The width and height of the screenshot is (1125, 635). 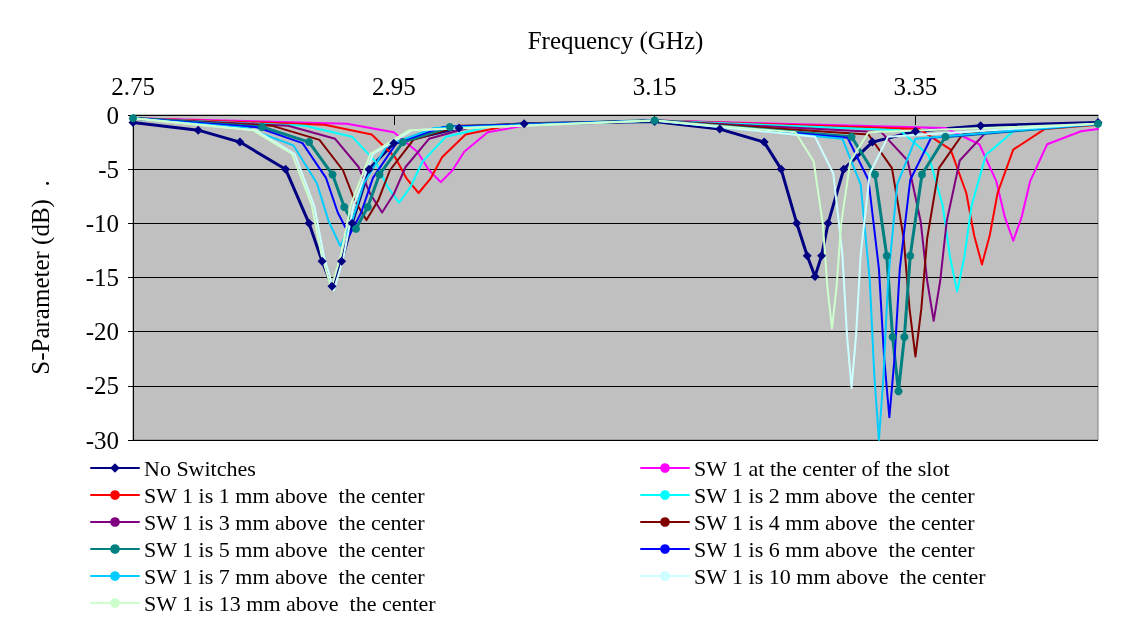 I want to click on legend-label: SW 1 is 5 mm above the center, so click(x=285, y=549).